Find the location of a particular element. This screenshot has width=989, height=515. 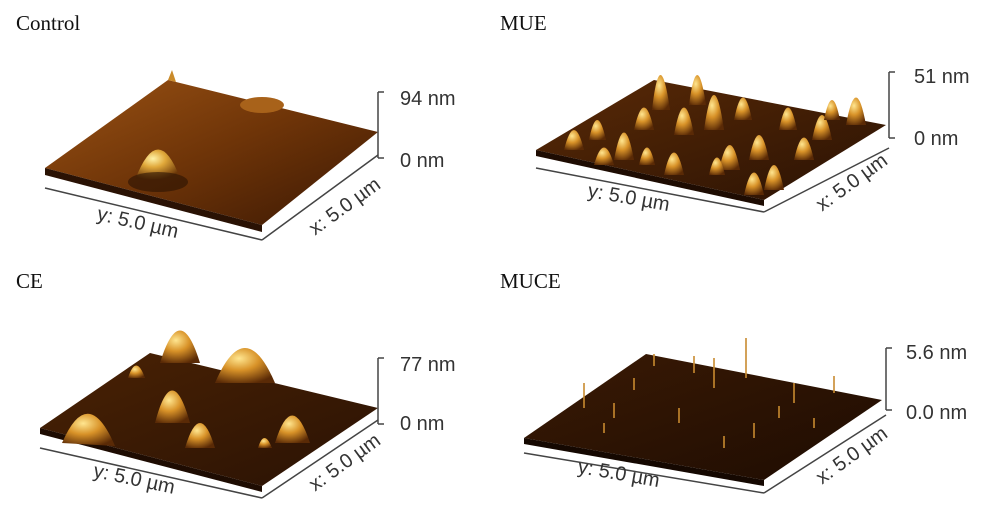

panel-title: MUE is located at coordinates (523, 23).